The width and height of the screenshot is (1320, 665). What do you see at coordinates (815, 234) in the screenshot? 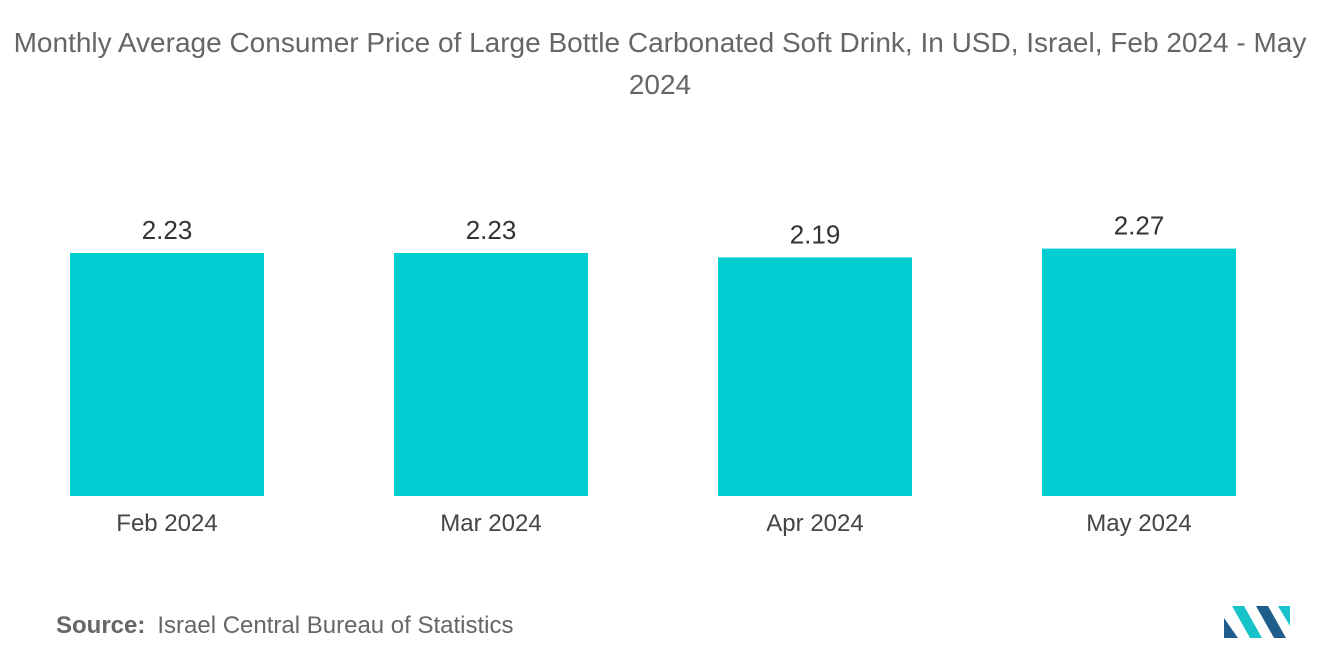
I see `value-label-apr-2024: 2.19` at bounding box center [815, 234].